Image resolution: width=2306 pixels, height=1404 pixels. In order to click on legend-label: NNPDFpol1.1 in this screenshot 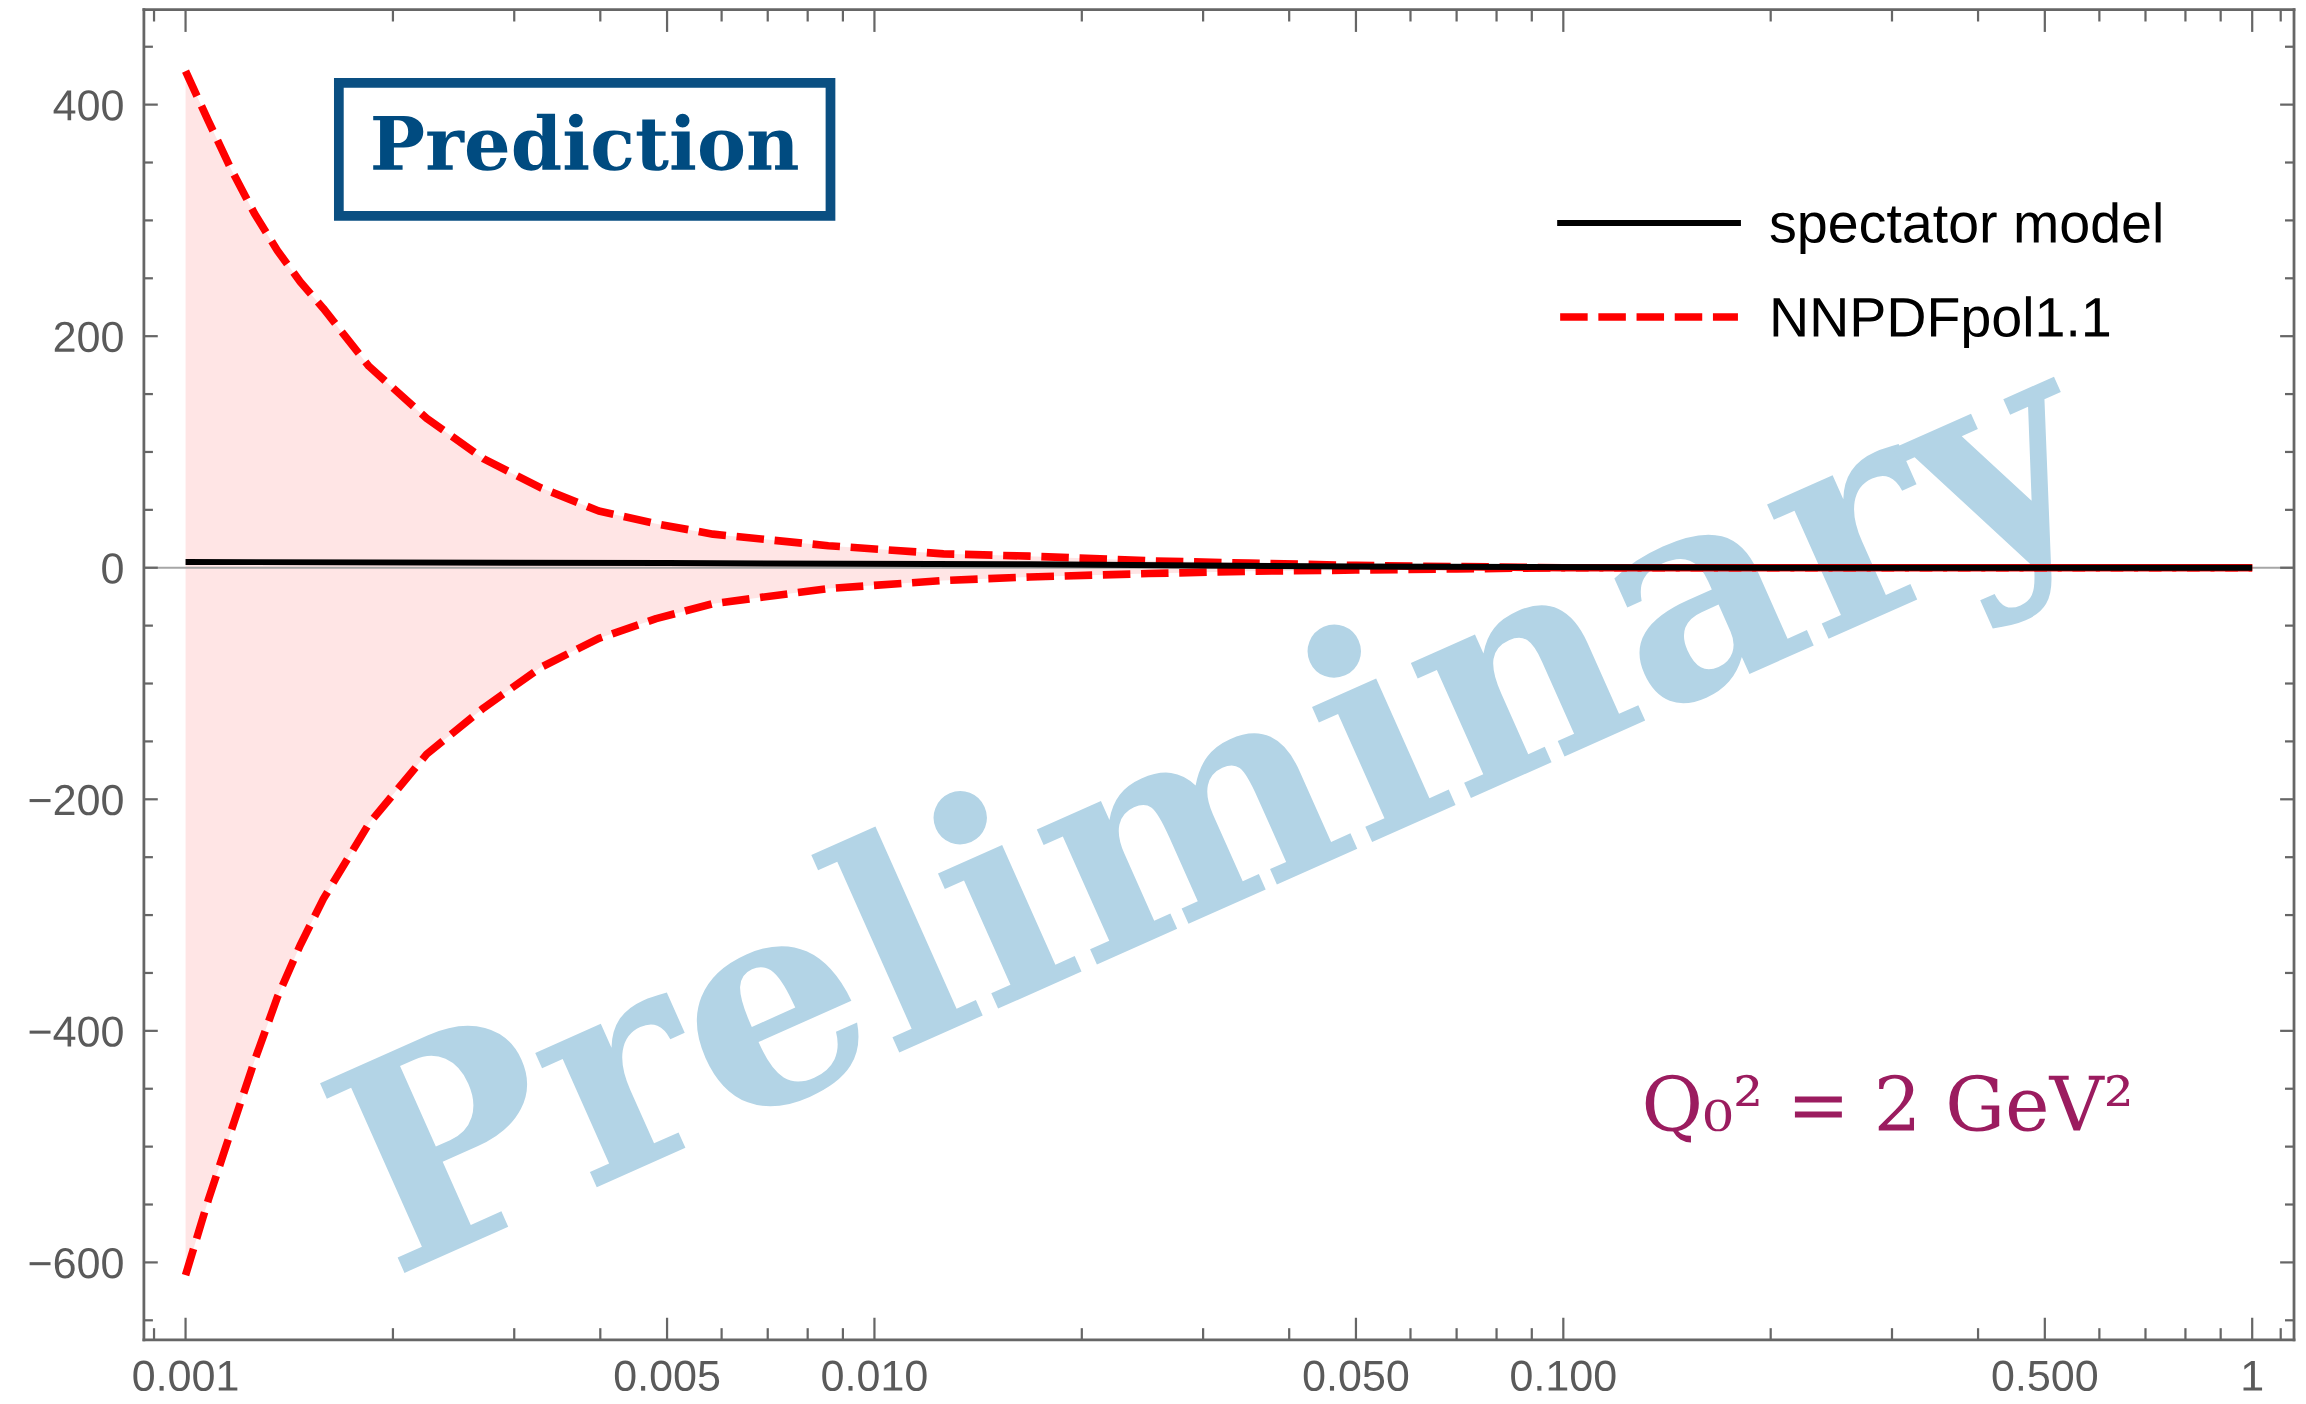, I will do `click(1941, 322)`.